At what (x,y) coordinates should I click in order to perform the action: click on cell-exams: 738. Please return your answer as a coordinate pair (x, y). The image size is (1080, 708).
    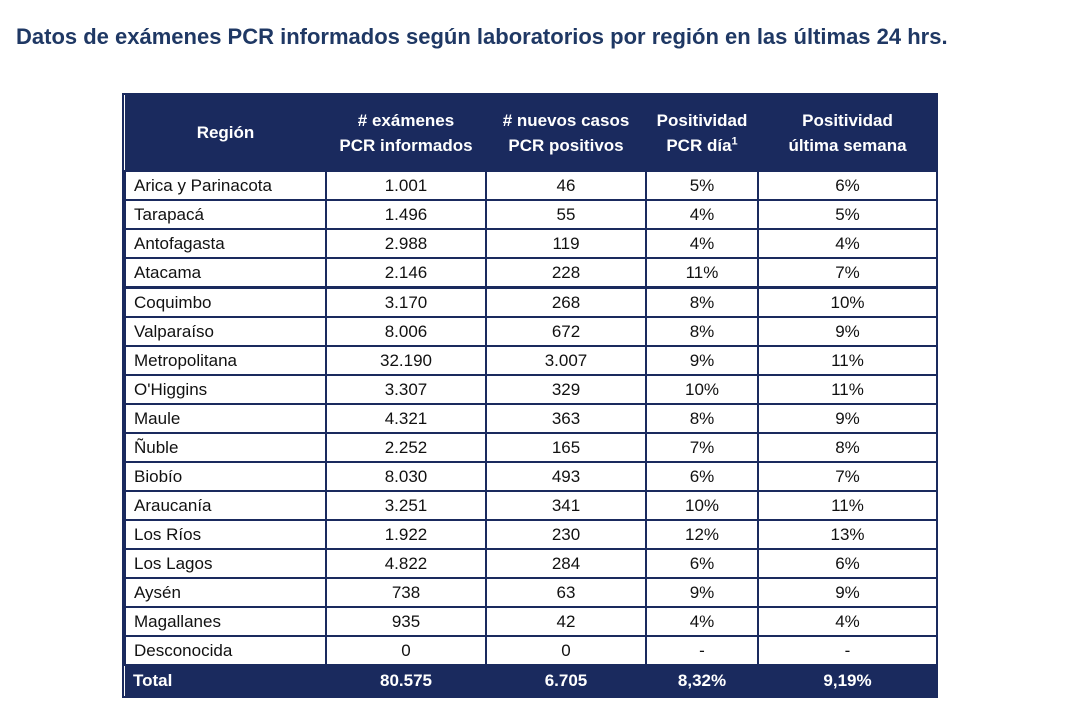
    Looking at the image, I should click on (406, 592).